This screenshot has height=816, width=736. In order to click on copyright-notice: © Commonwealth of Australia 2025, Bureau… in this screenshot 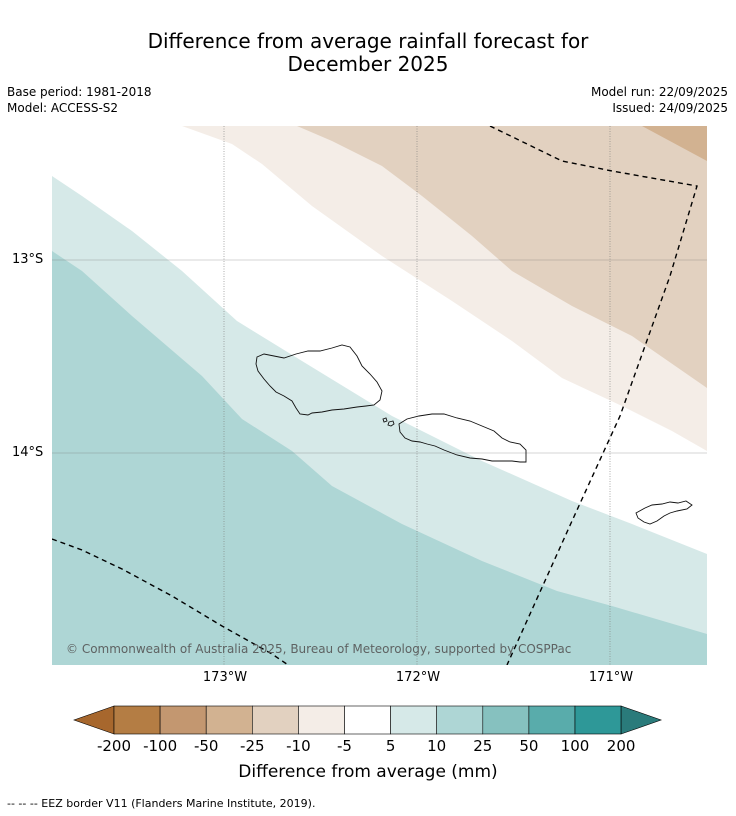, I will do `click(318, 649)`.